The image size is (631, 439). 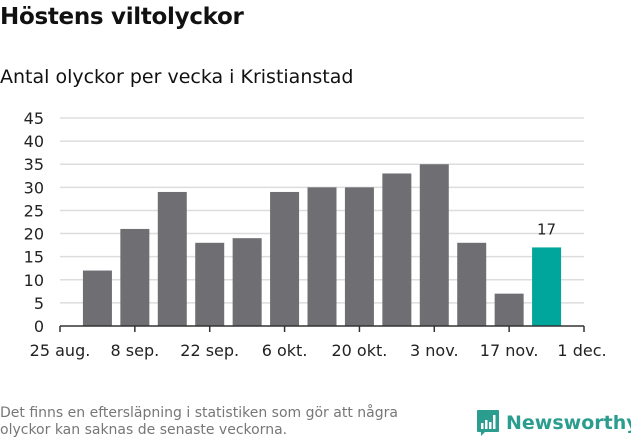 I want to click on x-tick-label: 3 nov., so click(x=434, y=350).